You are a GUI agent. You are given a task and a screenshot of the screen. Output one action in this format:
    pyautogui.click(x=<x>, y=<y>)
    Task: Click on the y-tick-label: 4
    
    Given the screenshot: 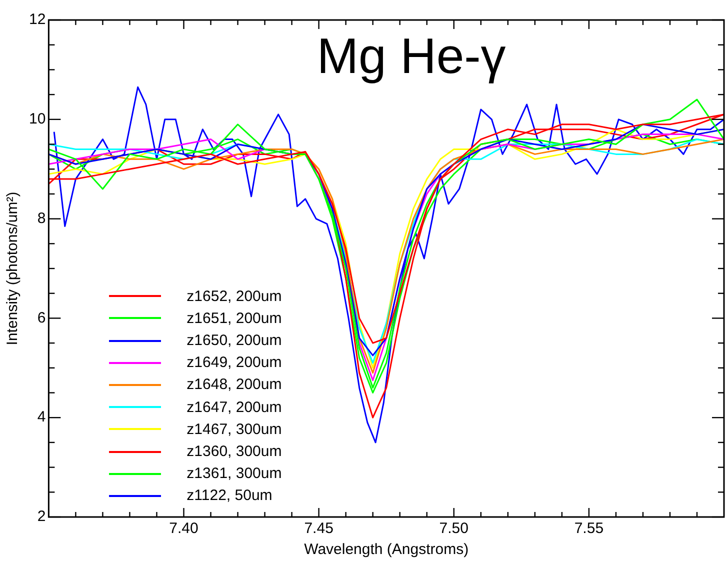 What is the action you would take?
    pyautogui.click(x=41, y=417)
    